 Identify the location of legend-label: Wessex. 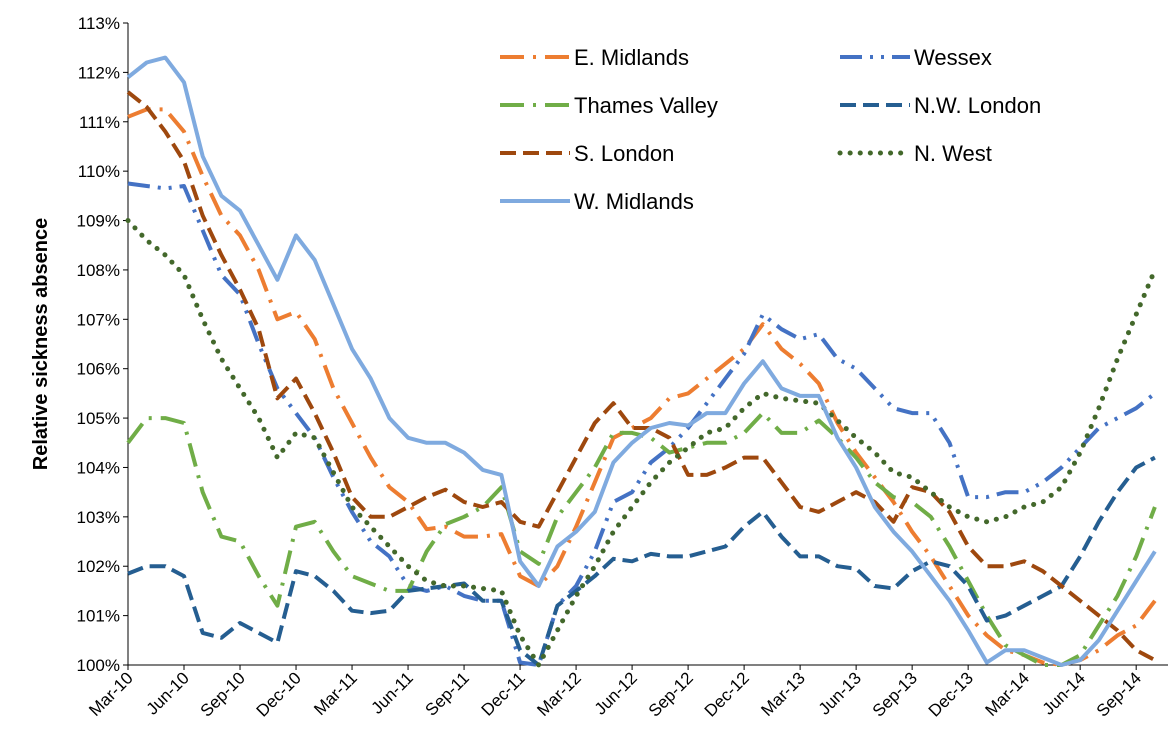
(953, 57).